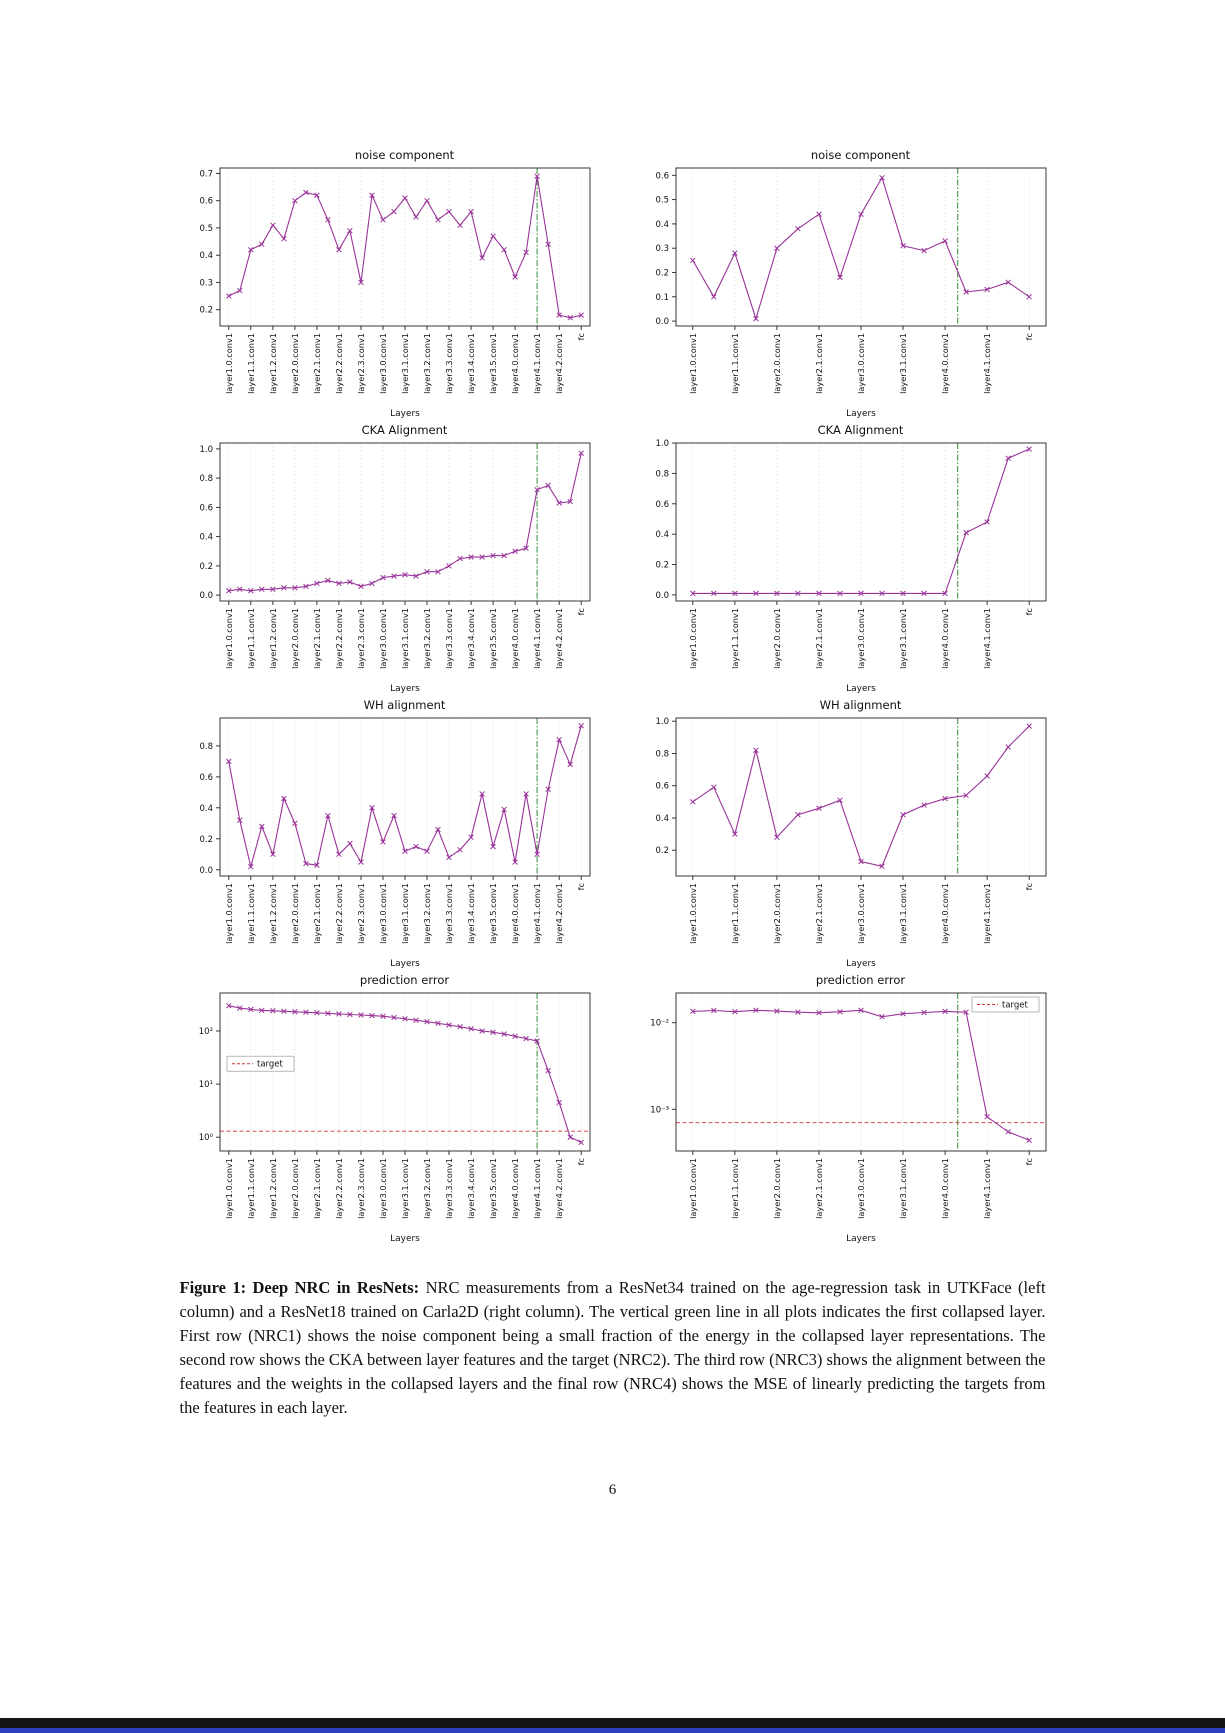  What do you see at coordinates (338, 638) in the screenshot?
I see `svg-text: layer2.2.conv1` at bounding box center [338, 638].